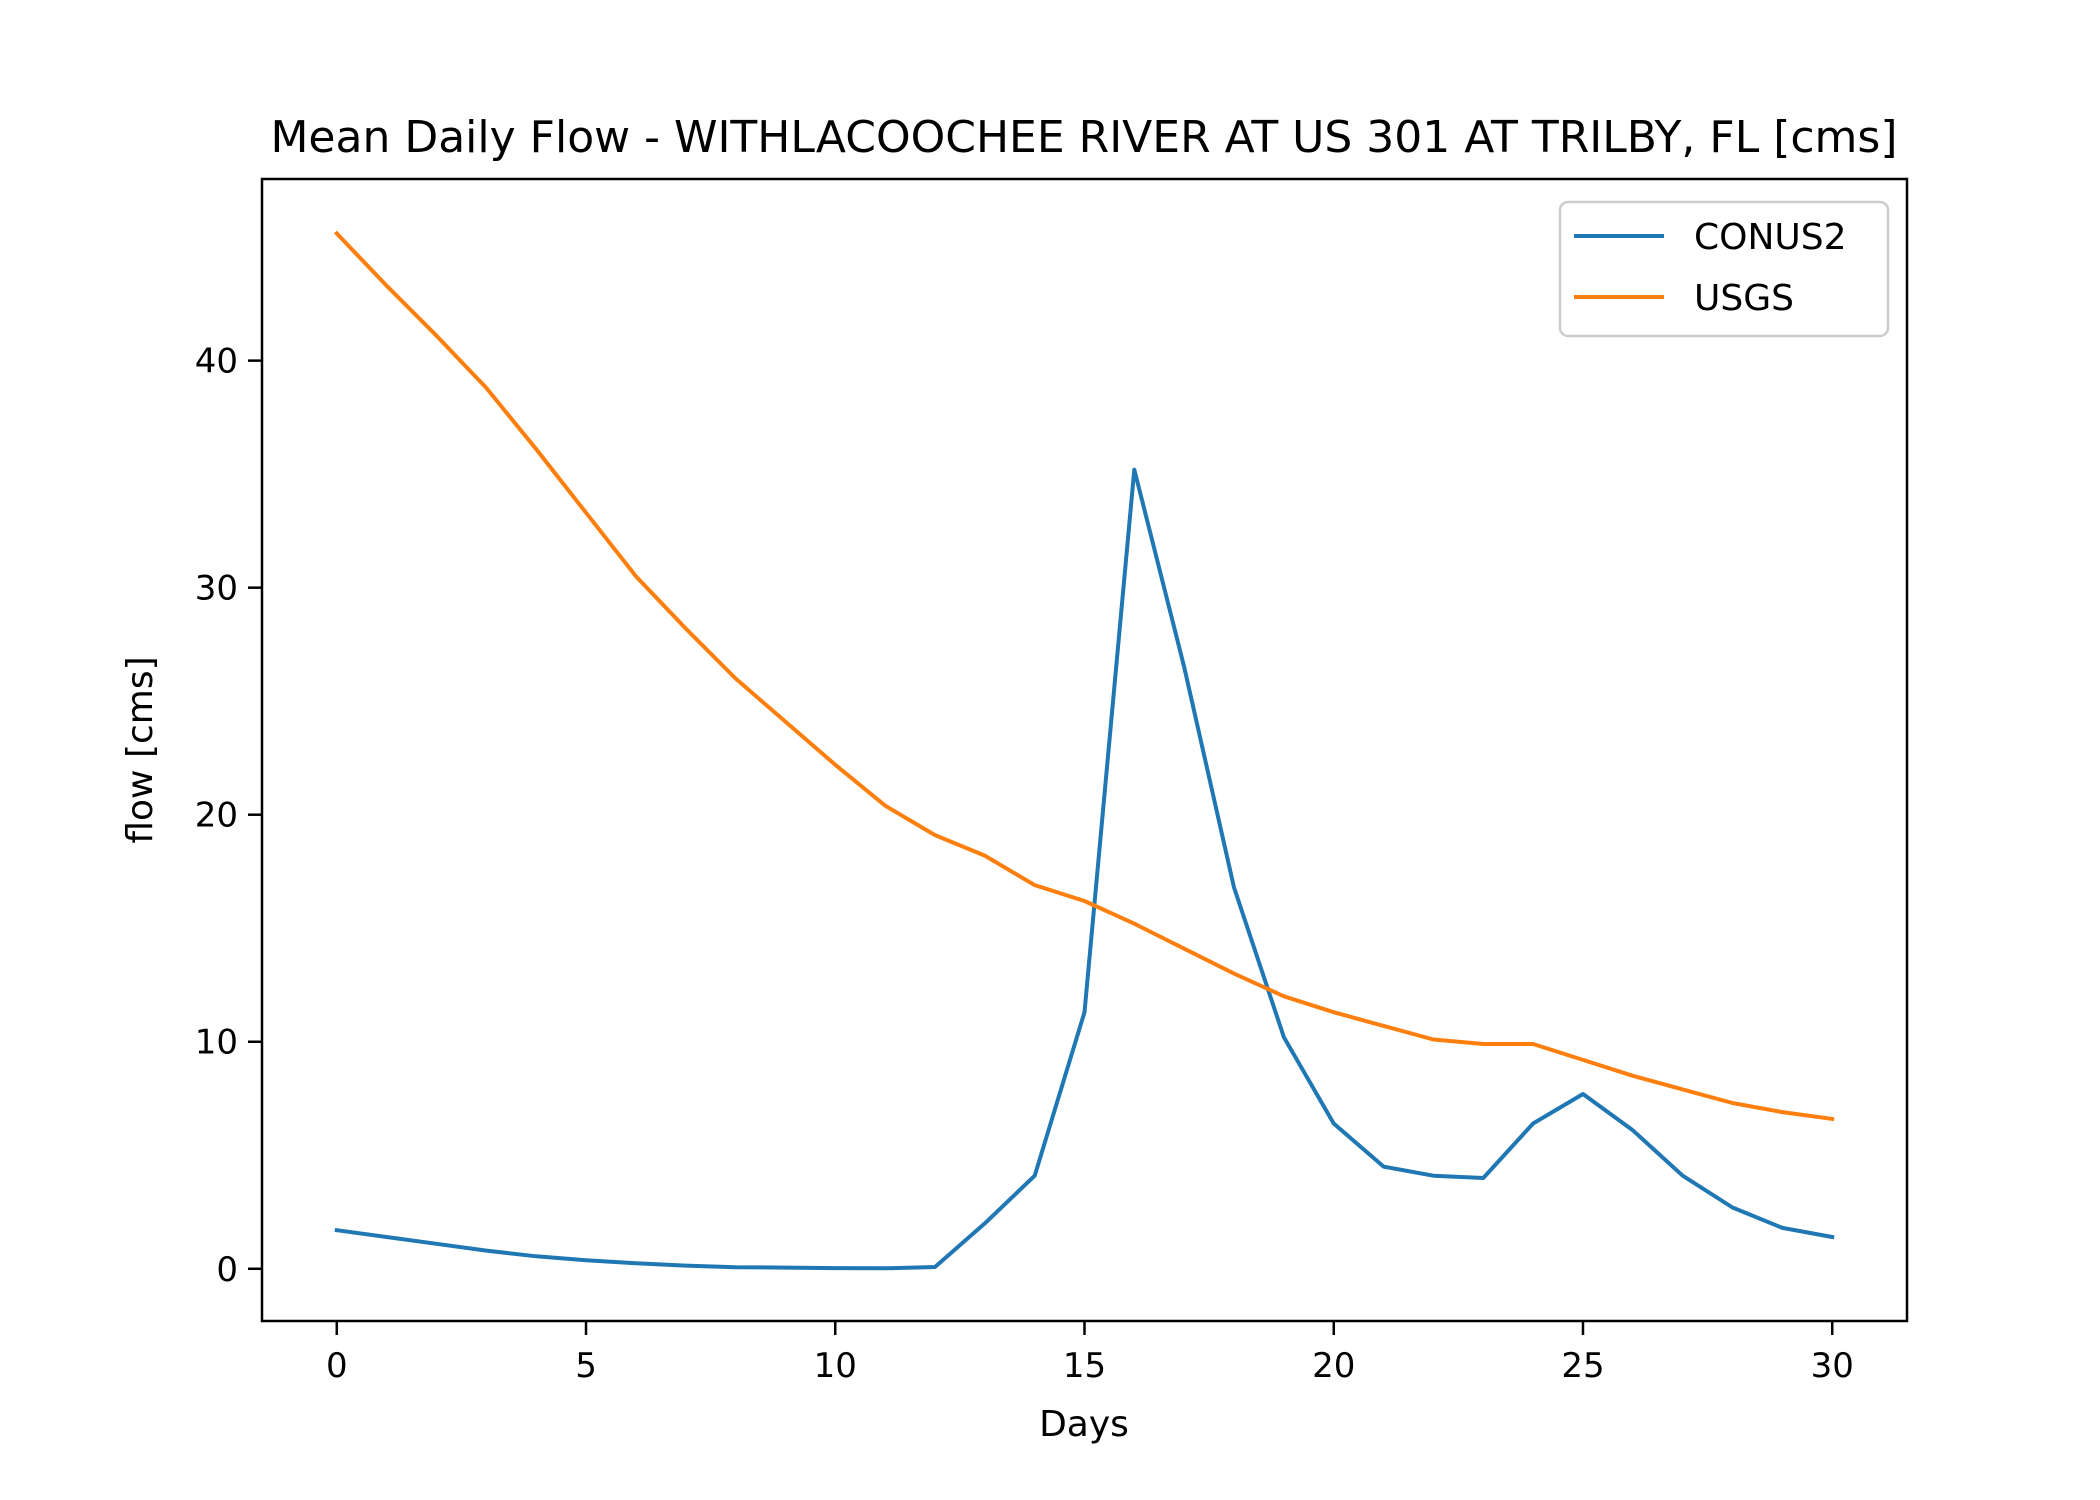 The image size is (2100, 1500). Describe the element at coordinates (1084, 1424) in the screenshot. I see `x-axis-label: Days` at that location.